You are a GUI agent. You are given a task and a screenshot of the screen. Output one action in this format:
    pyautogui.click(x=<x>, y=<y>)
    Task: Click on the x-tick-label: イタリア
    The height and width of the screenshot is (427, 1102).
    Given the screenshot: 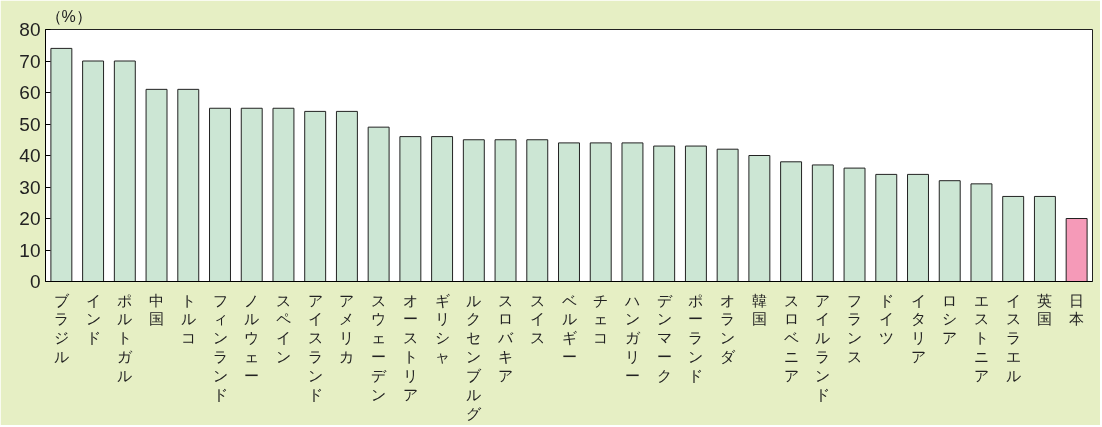 What is the action you would take?
    pyautogui.click(x=918, y=329)
    